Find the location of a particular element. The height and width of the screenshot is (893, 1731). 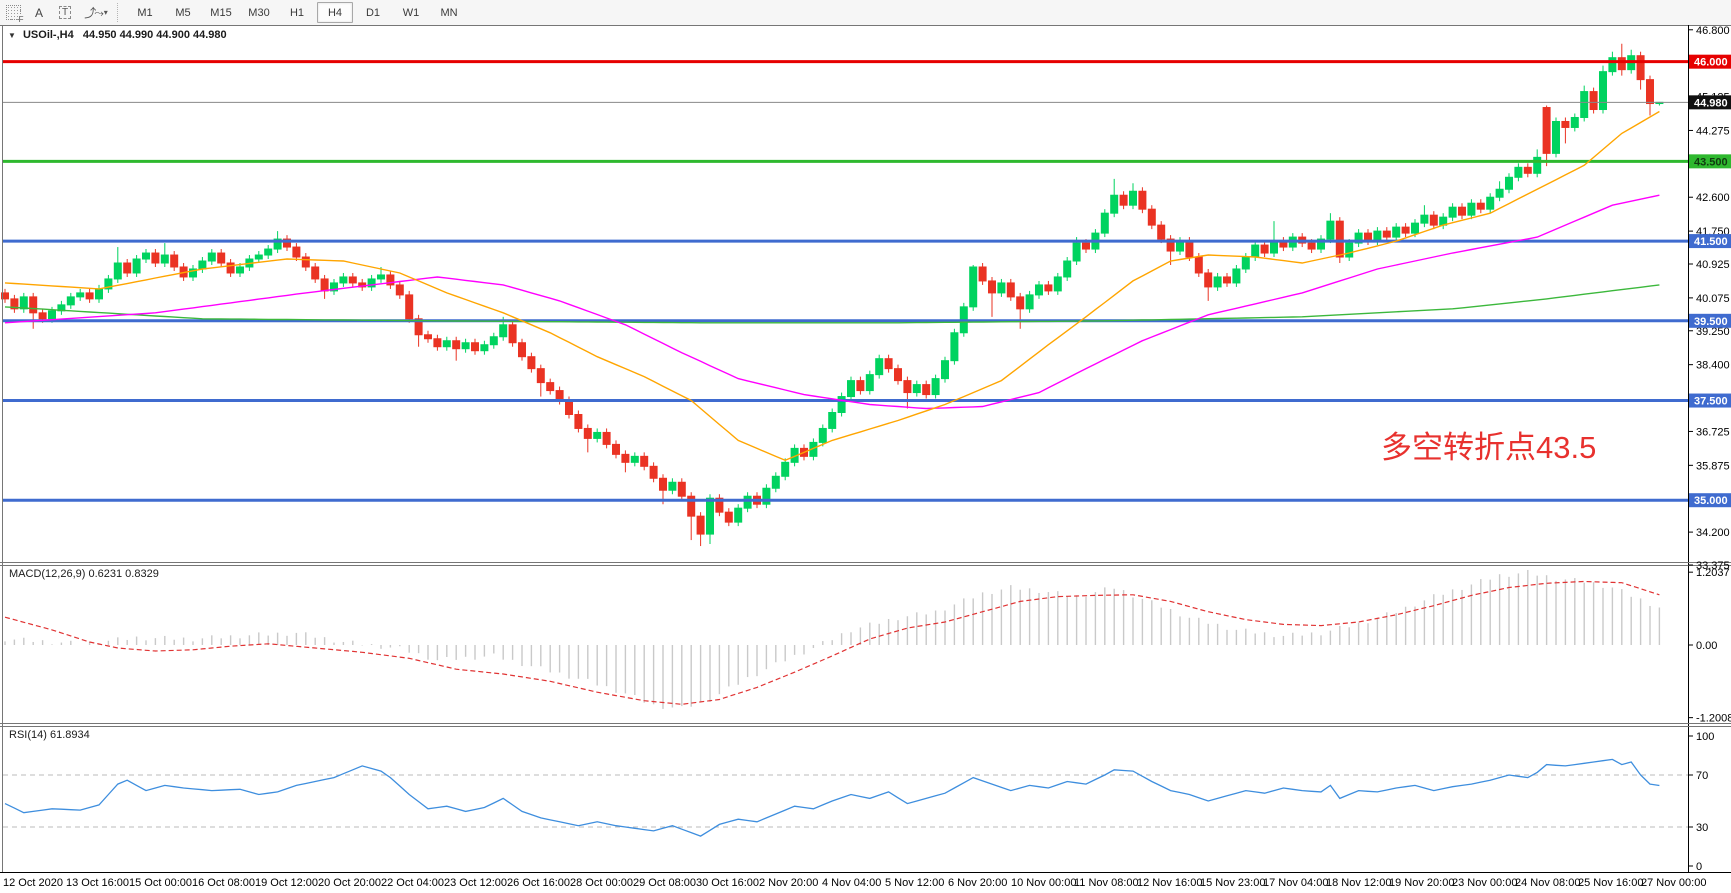

svg-text: 44.980 is located at coordinates (1711, 103).